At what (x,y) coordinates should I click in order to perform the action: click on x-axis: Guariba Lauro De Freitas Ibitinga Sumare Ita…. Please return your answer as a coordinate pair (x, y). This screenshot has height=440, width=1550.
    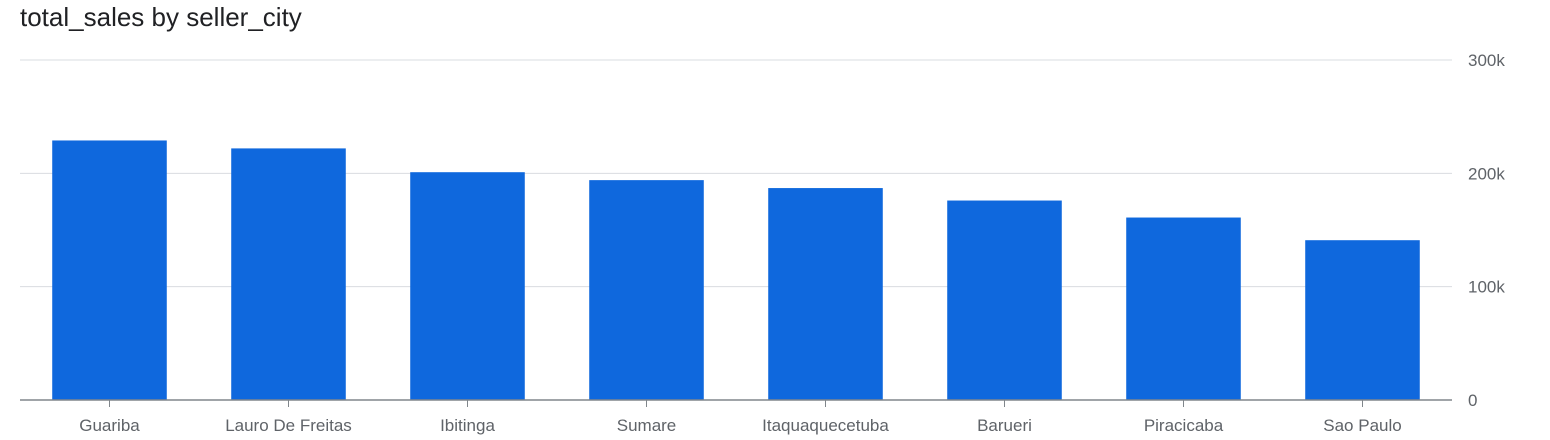
    Looking at the image, I should click on (736, 417).